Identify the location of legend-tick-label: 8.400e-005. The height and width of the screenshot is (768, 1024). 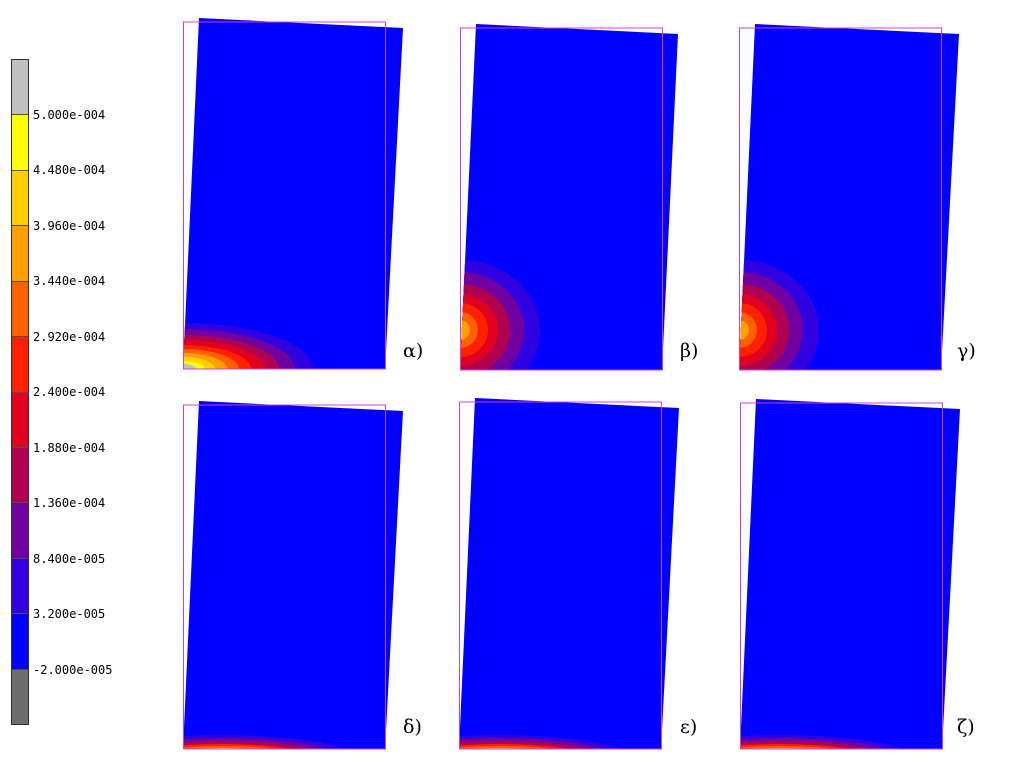
(69, 558).